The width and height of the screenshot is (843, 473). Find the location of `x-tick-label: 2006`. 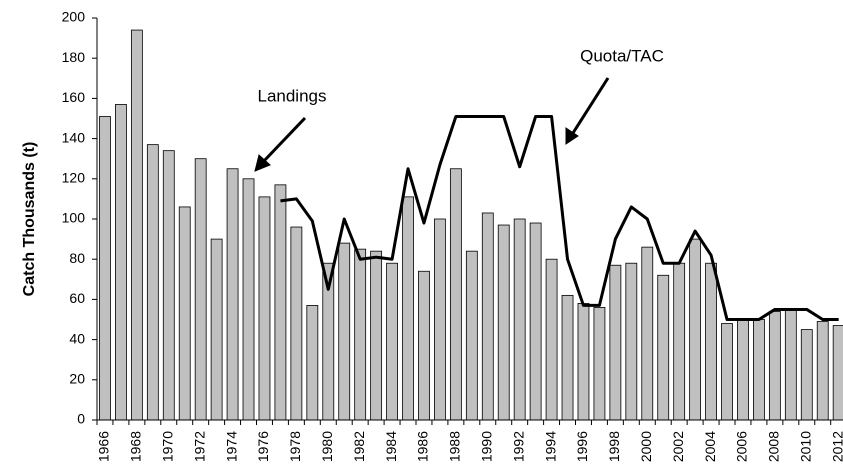

x-tick-label: 2006 is located at coordinates (742, 446).